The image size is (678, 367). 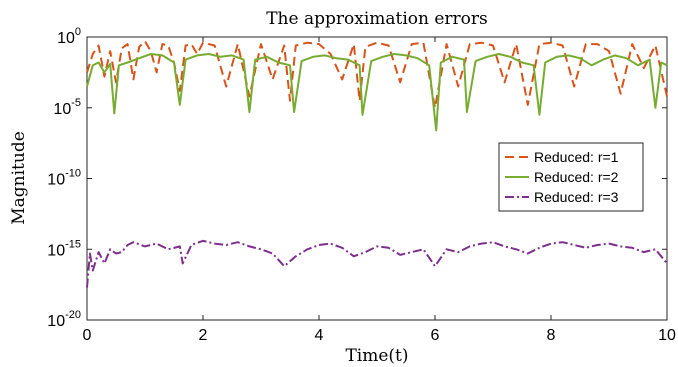 I want to click on legend: Reduced: r=1 Reduced: r=2 Reduced: r=3, so click(x=571, y=177).